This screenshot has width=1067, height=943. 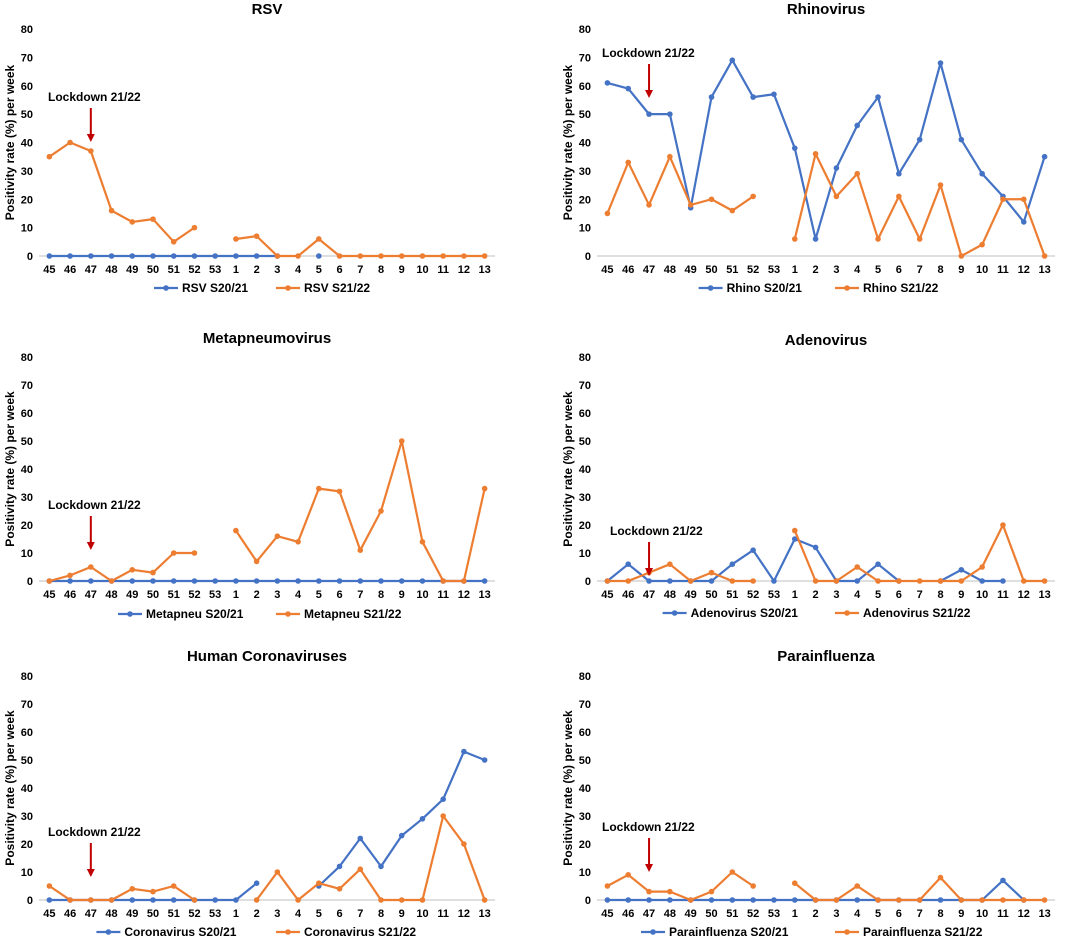 What do you see at coordinates (607, 270) in the screenshot?
I see `x-tick-label: 45` at bounding box center [607, 270].